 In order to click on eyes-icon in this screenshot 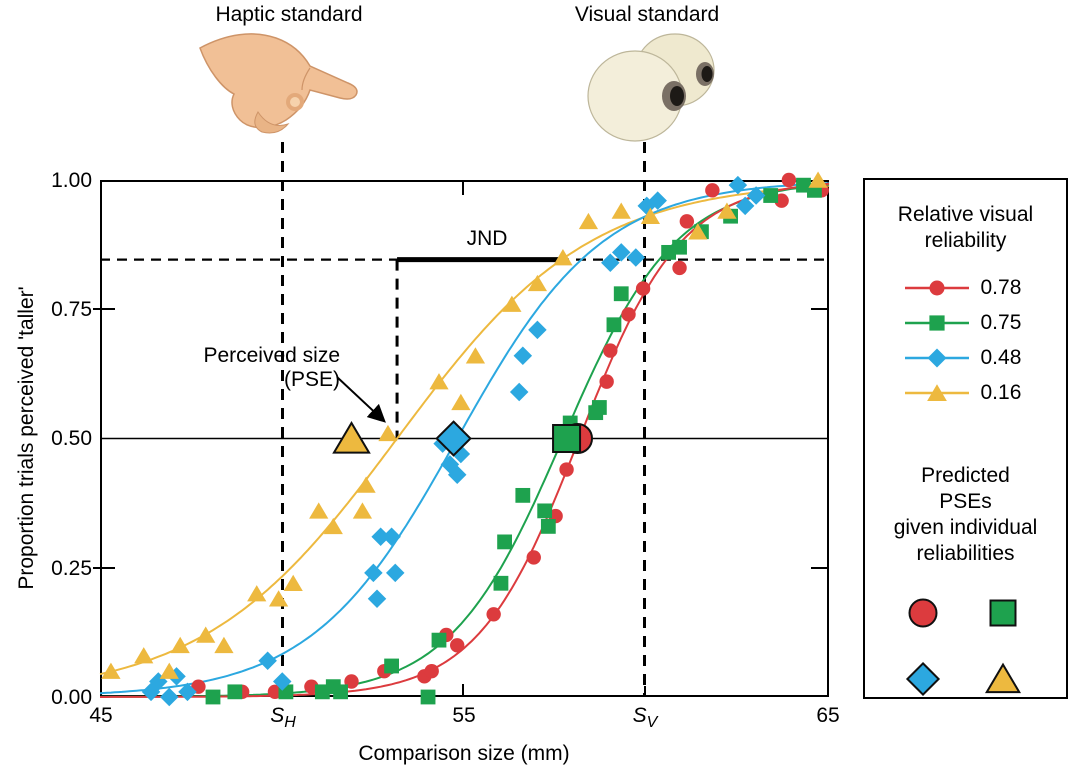, I will do `click(651, 87)`.